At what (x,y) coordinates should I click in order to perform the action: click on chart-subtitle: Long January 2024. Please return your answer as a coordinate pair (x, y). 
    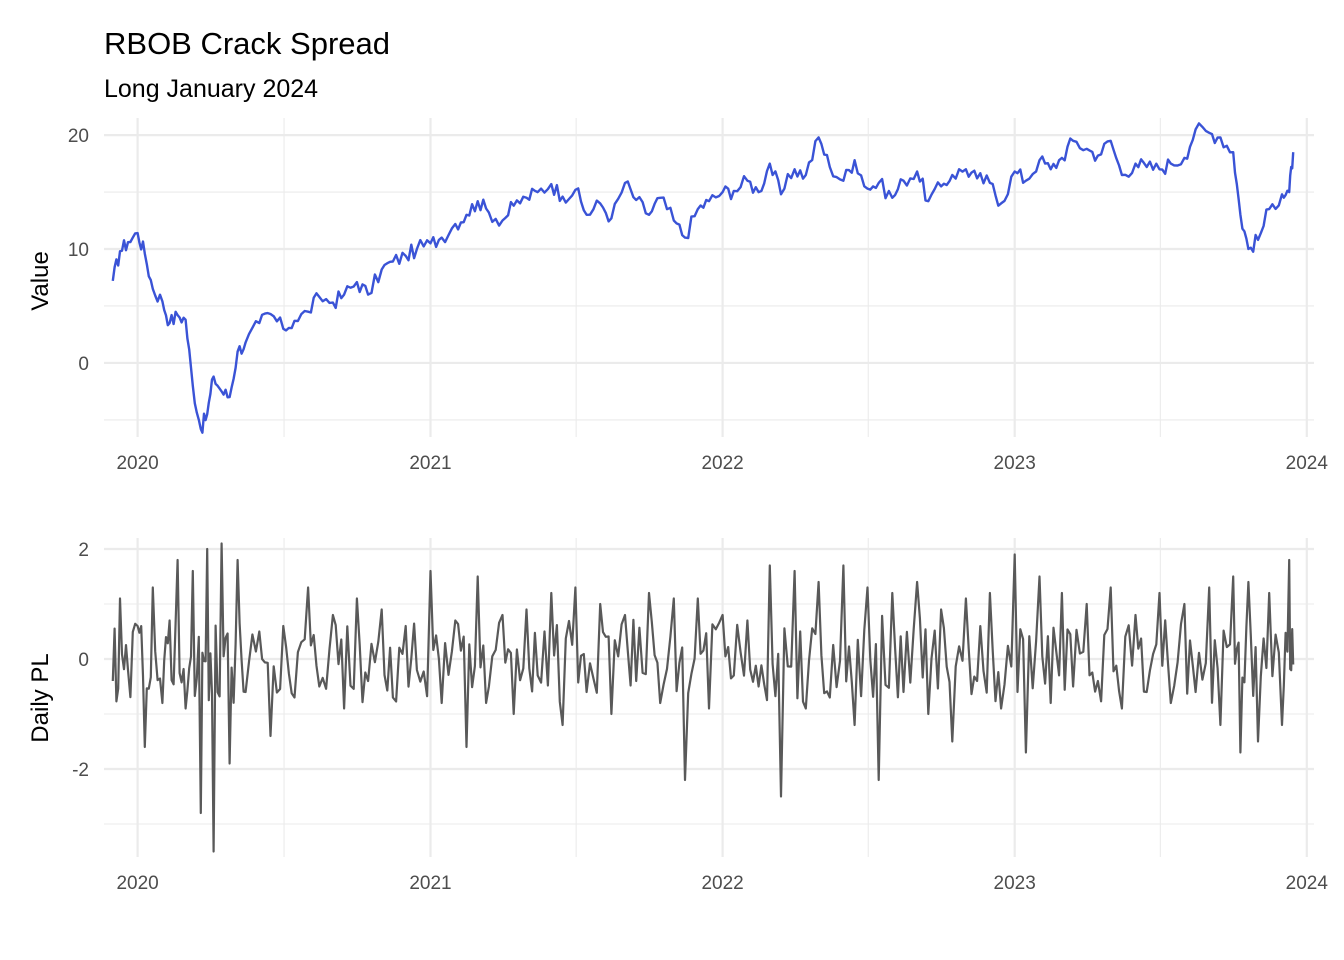
    Looking at the image, I should click on (211, 89).